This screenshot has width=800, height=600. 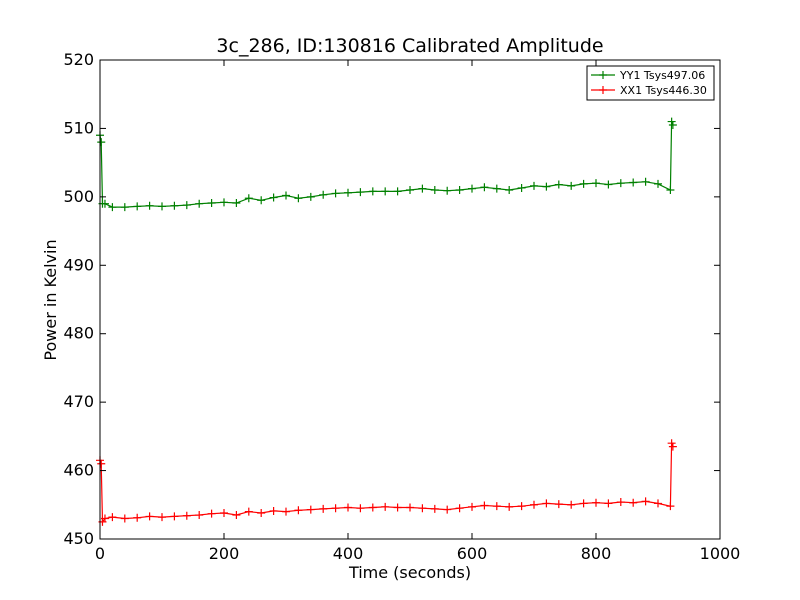 What do you see at coordinates (472, 553) in the screenshot?
I see `x-tick-label: 600` at bounding box center [472, 553].